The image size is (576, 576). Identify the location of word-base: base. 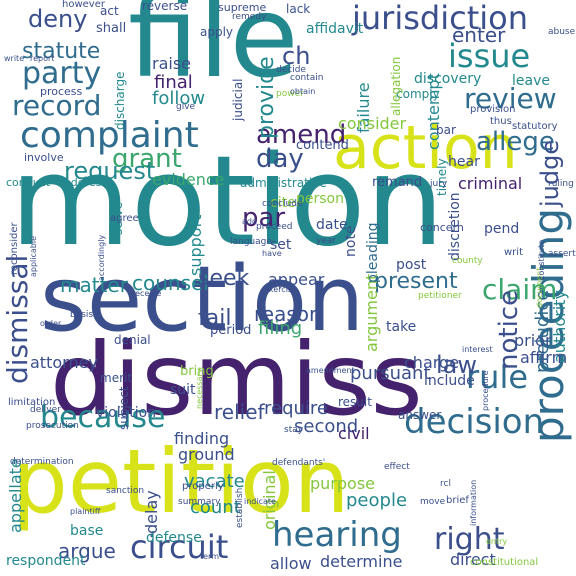
(87, 531).